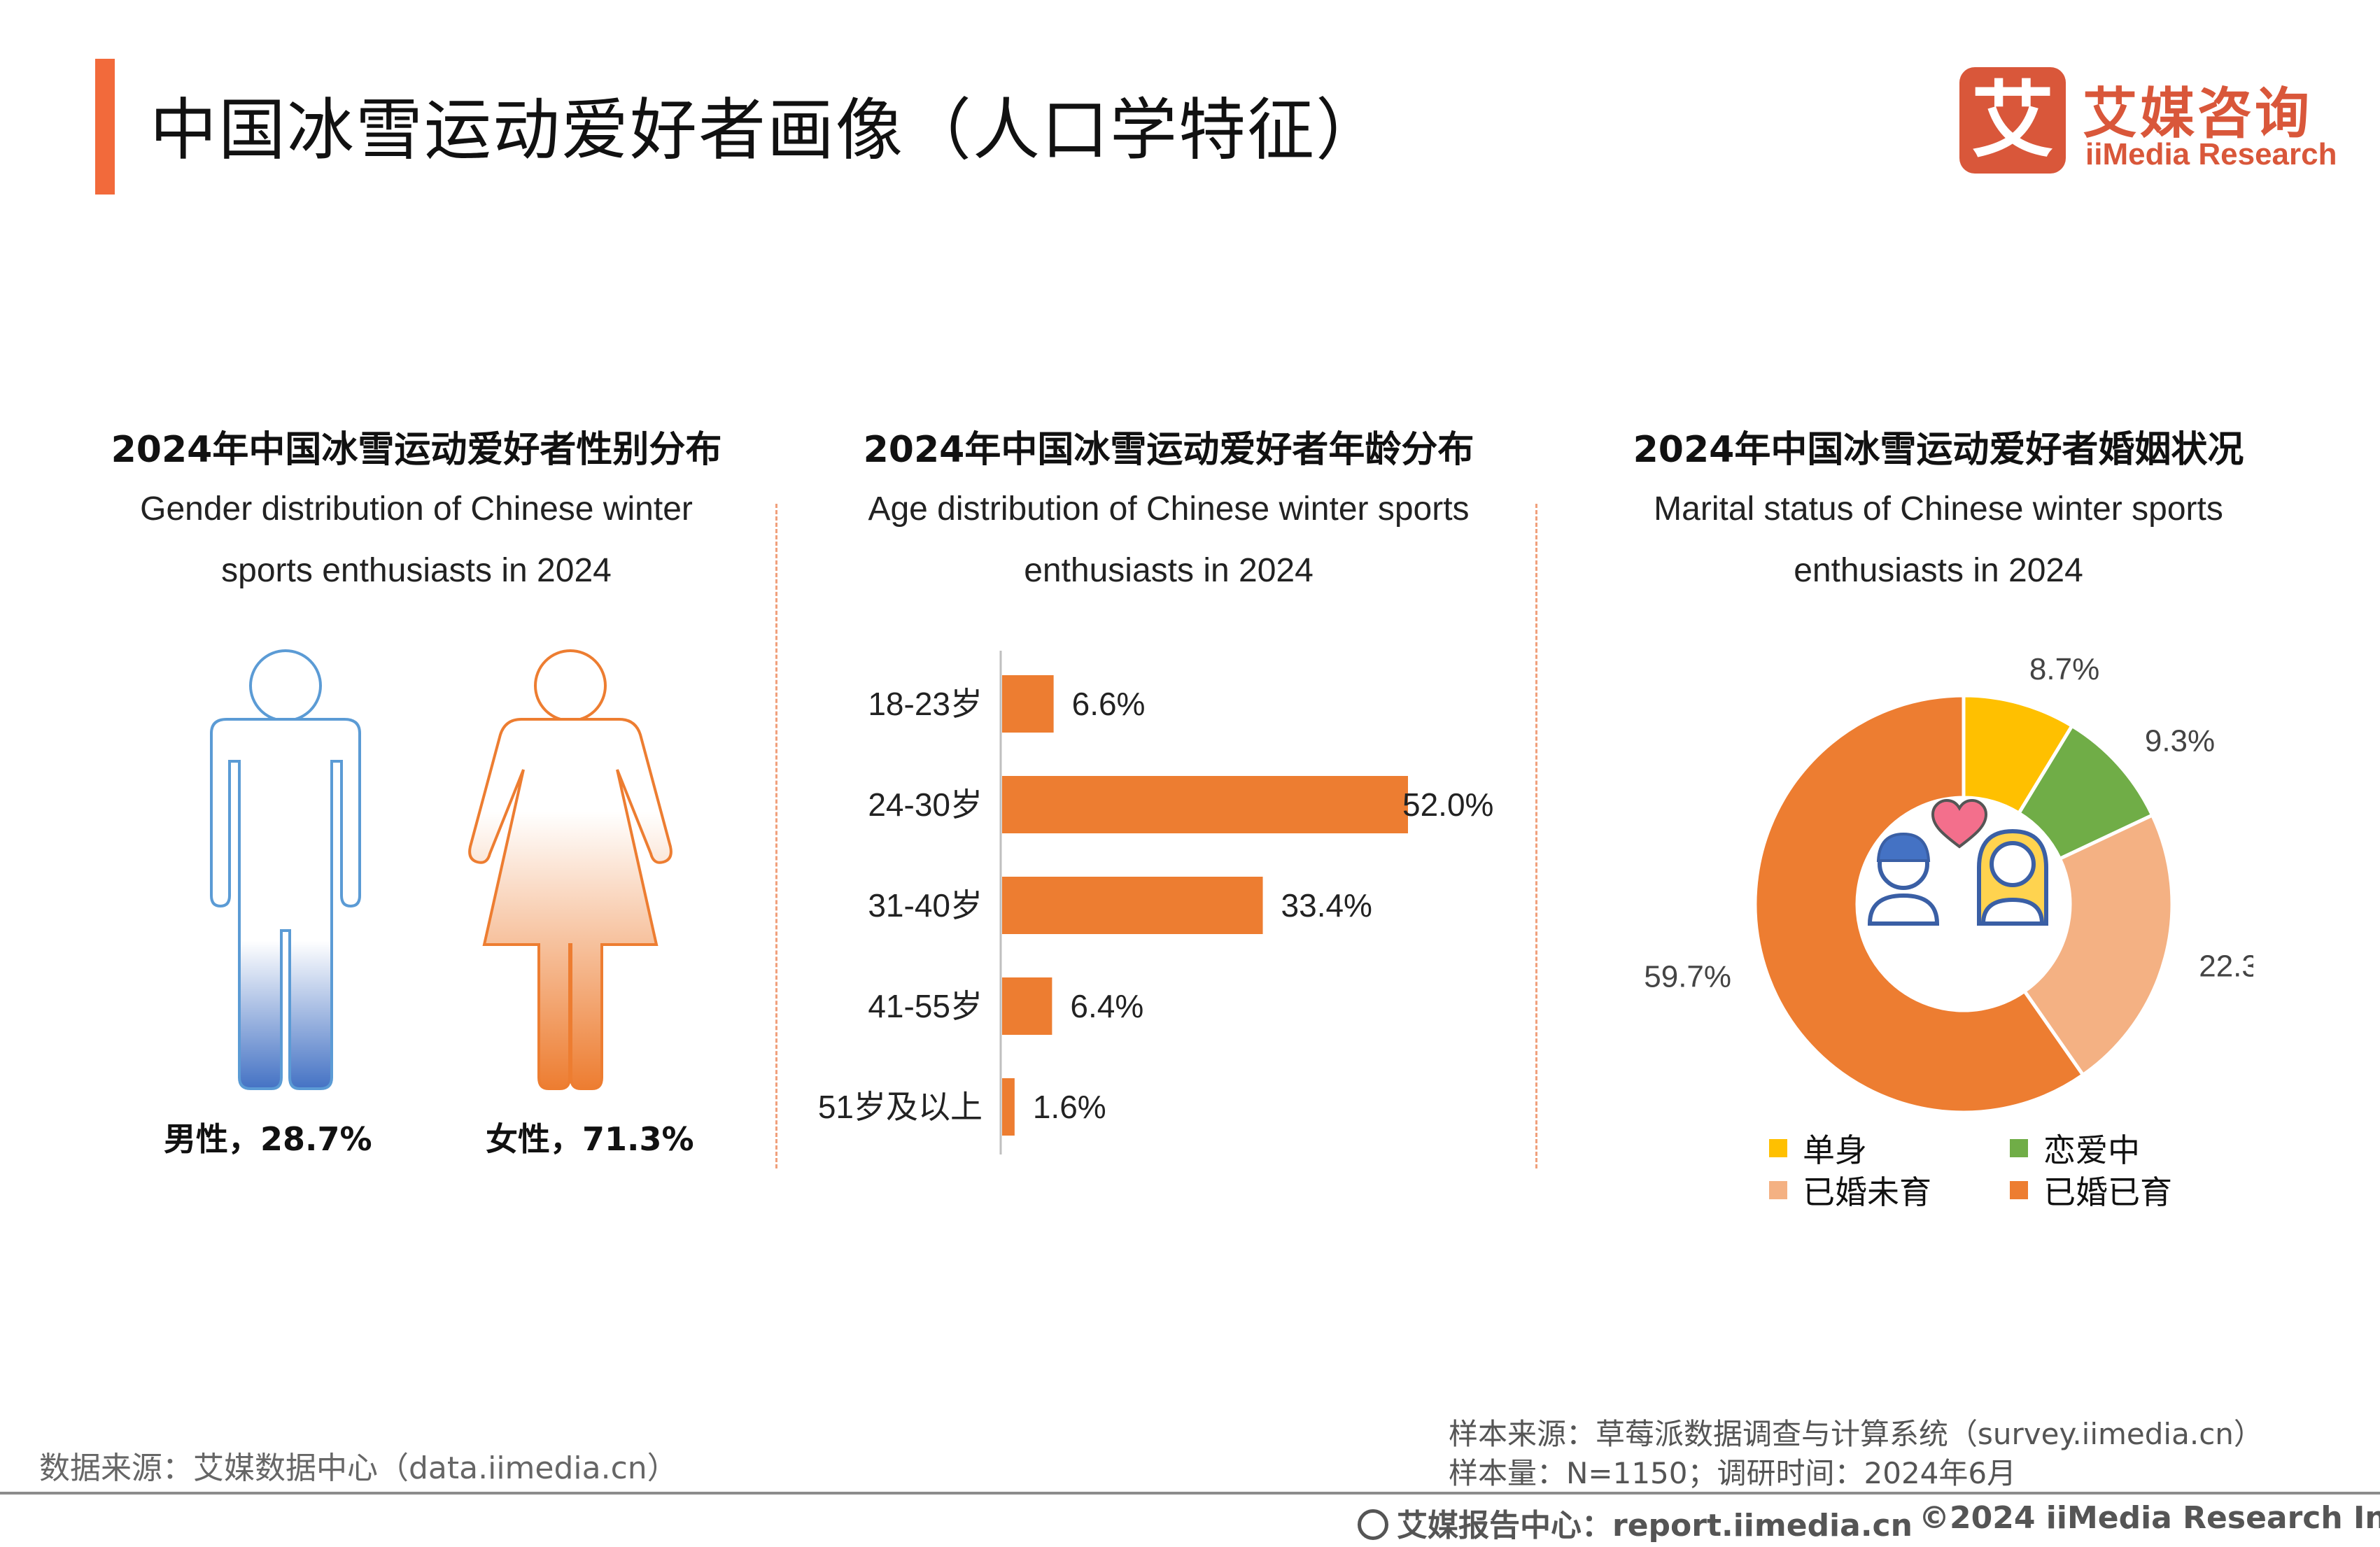  I want to click on donut-value-label: 8.7%, so click(2064, 669).